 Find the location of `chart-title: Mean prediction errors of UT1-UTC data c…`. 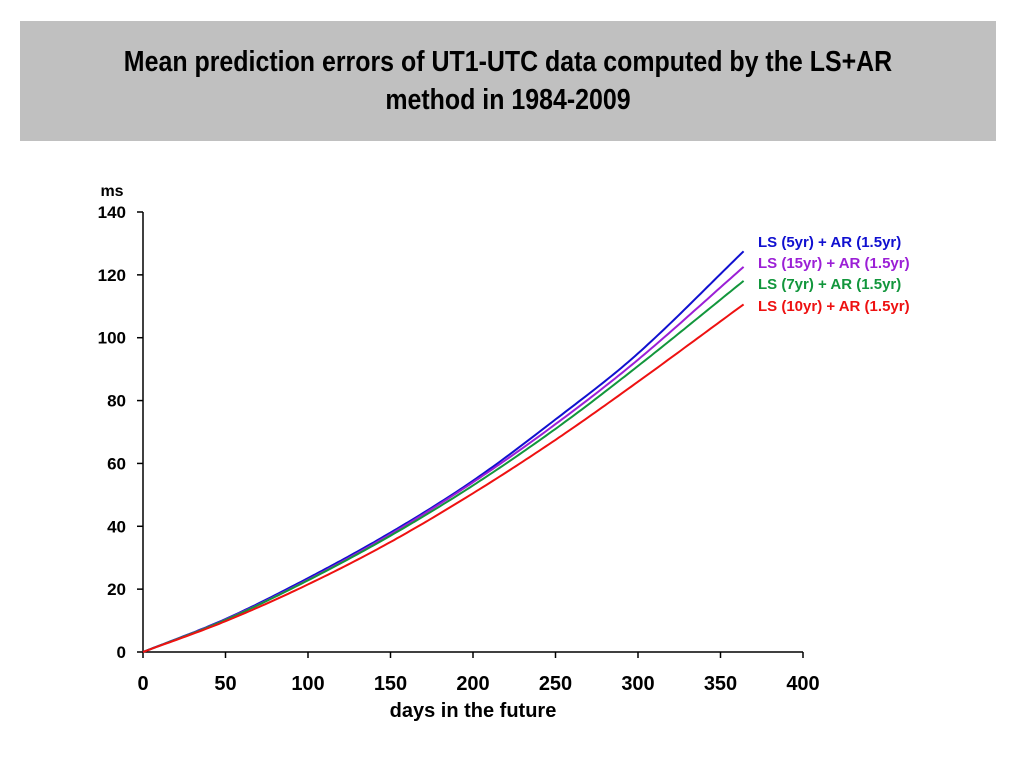

chart-title: Mean prediction errors of UT1-UTC data c… is located at coordinates (508, 81).